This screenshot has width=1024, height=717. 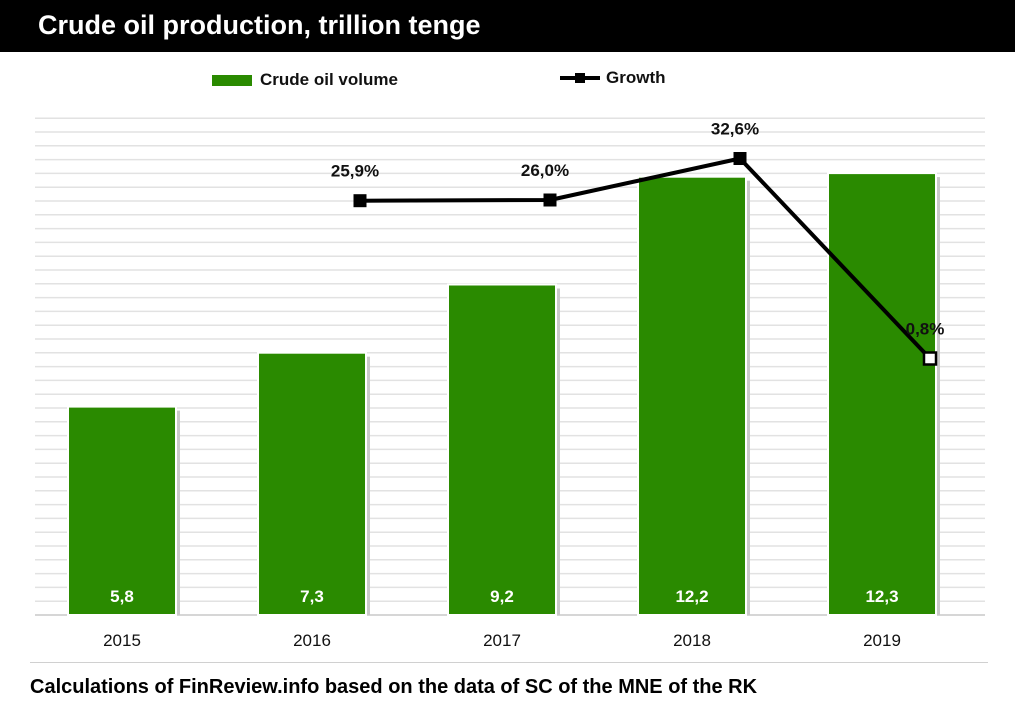 I want to click on x-tick-label: 2018, so click(x=692, y=640).